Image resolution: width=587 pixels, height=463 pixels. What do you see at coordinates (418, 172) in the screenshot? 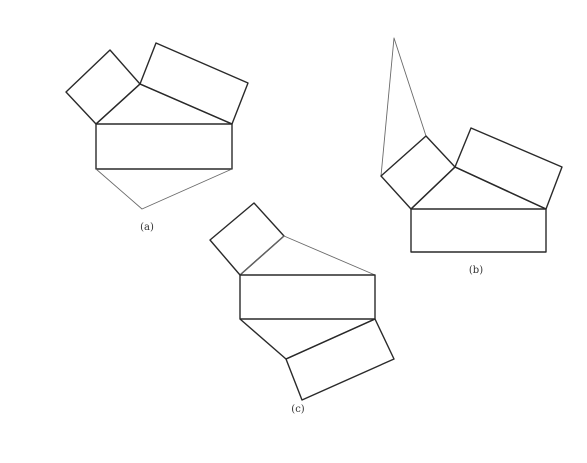
I see `figure-b-small-square` at bounding box center [418, 172].